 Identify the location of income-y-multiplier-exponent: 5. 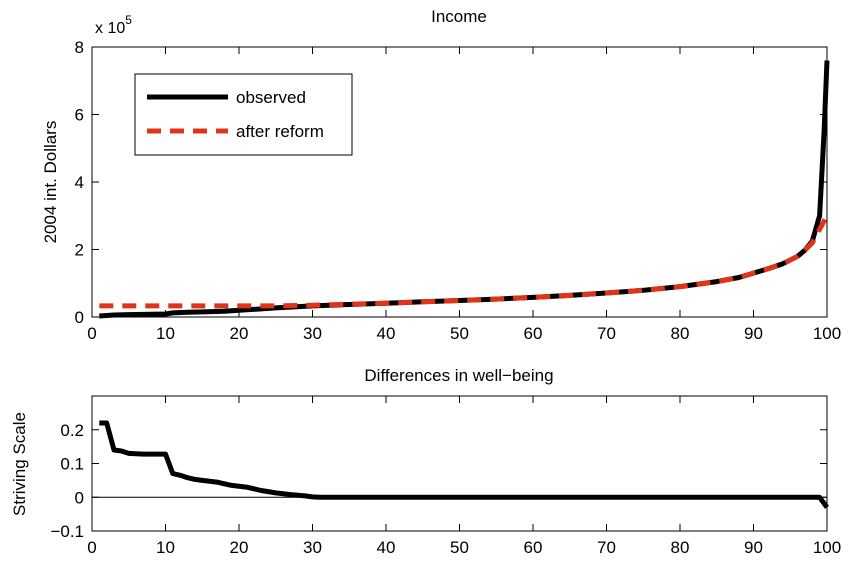
(128, 20).